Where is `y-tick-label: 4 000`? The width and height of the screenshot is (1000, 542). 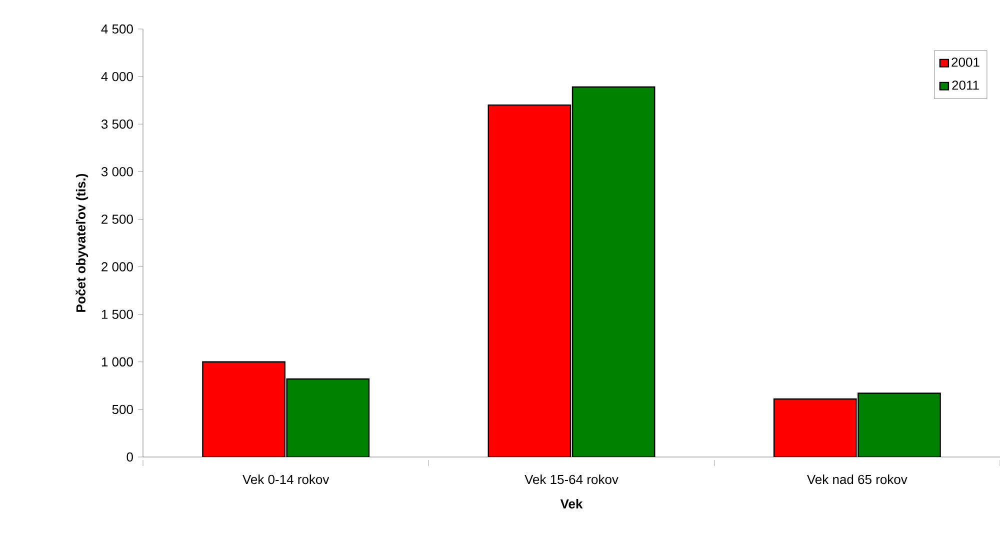 y-tick-label: 4 000 is located at coordinates (117, 77).